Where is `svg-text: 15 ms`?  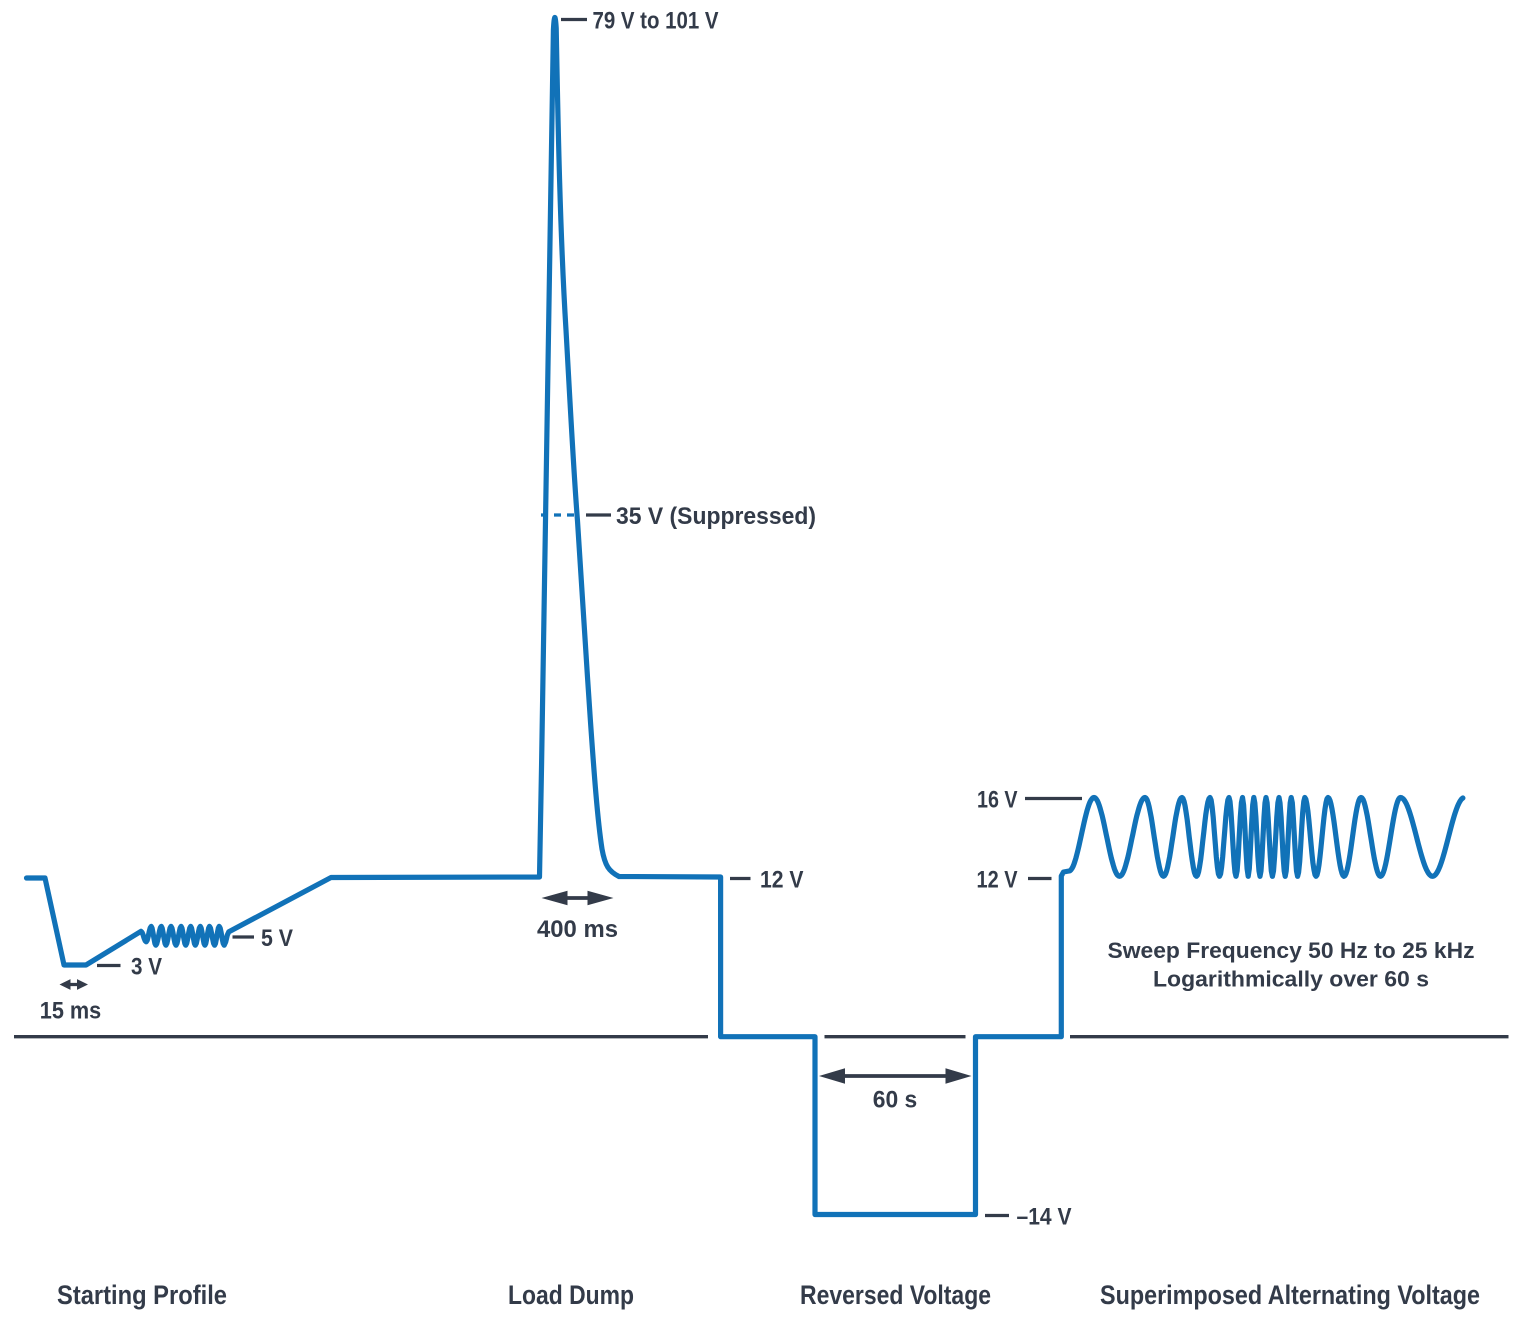 svg-text: 15 ms is located at coordinates (71, 1011).